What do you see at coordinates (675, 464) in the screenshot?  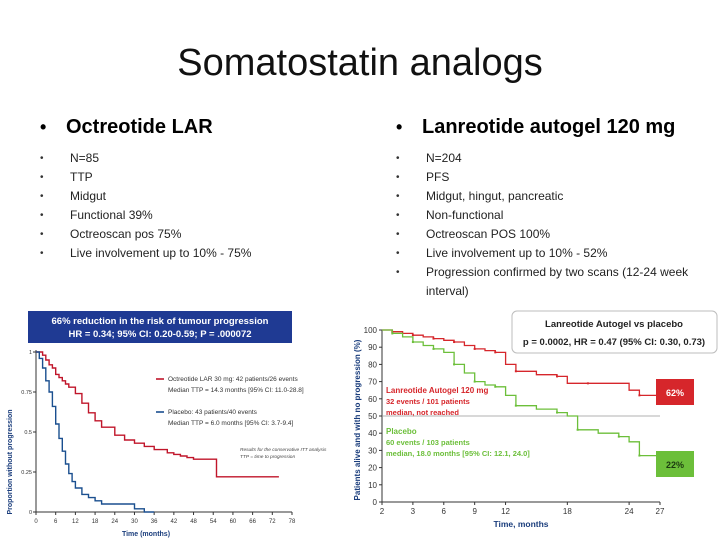 I see `badge-placebo` at bounding box center [675, 464].